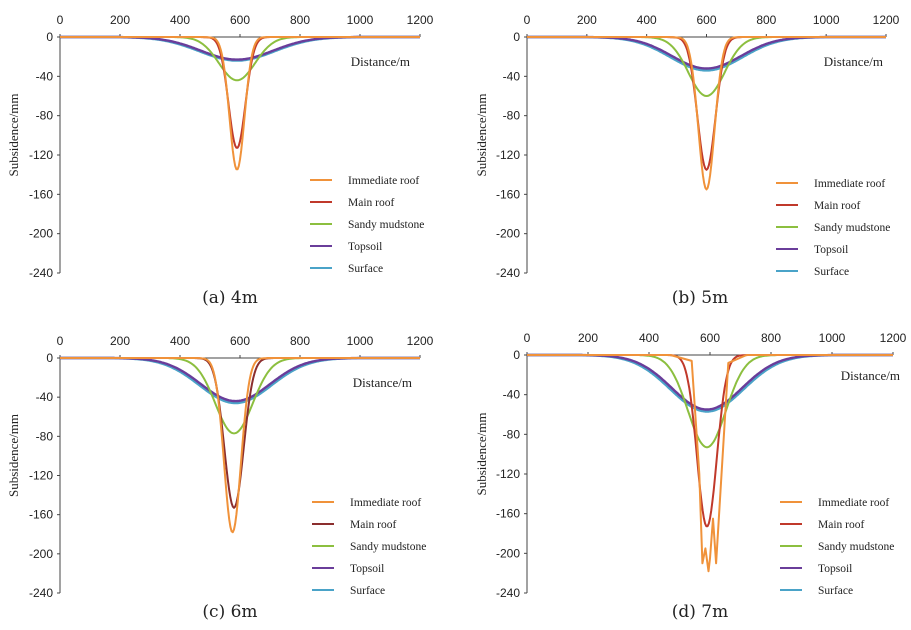 The width and height of the screenshot is (911, 630). Describe the element at coordinates (229, 612) in the screenshot. I see `panel-caption: (c) 6m` at that location.